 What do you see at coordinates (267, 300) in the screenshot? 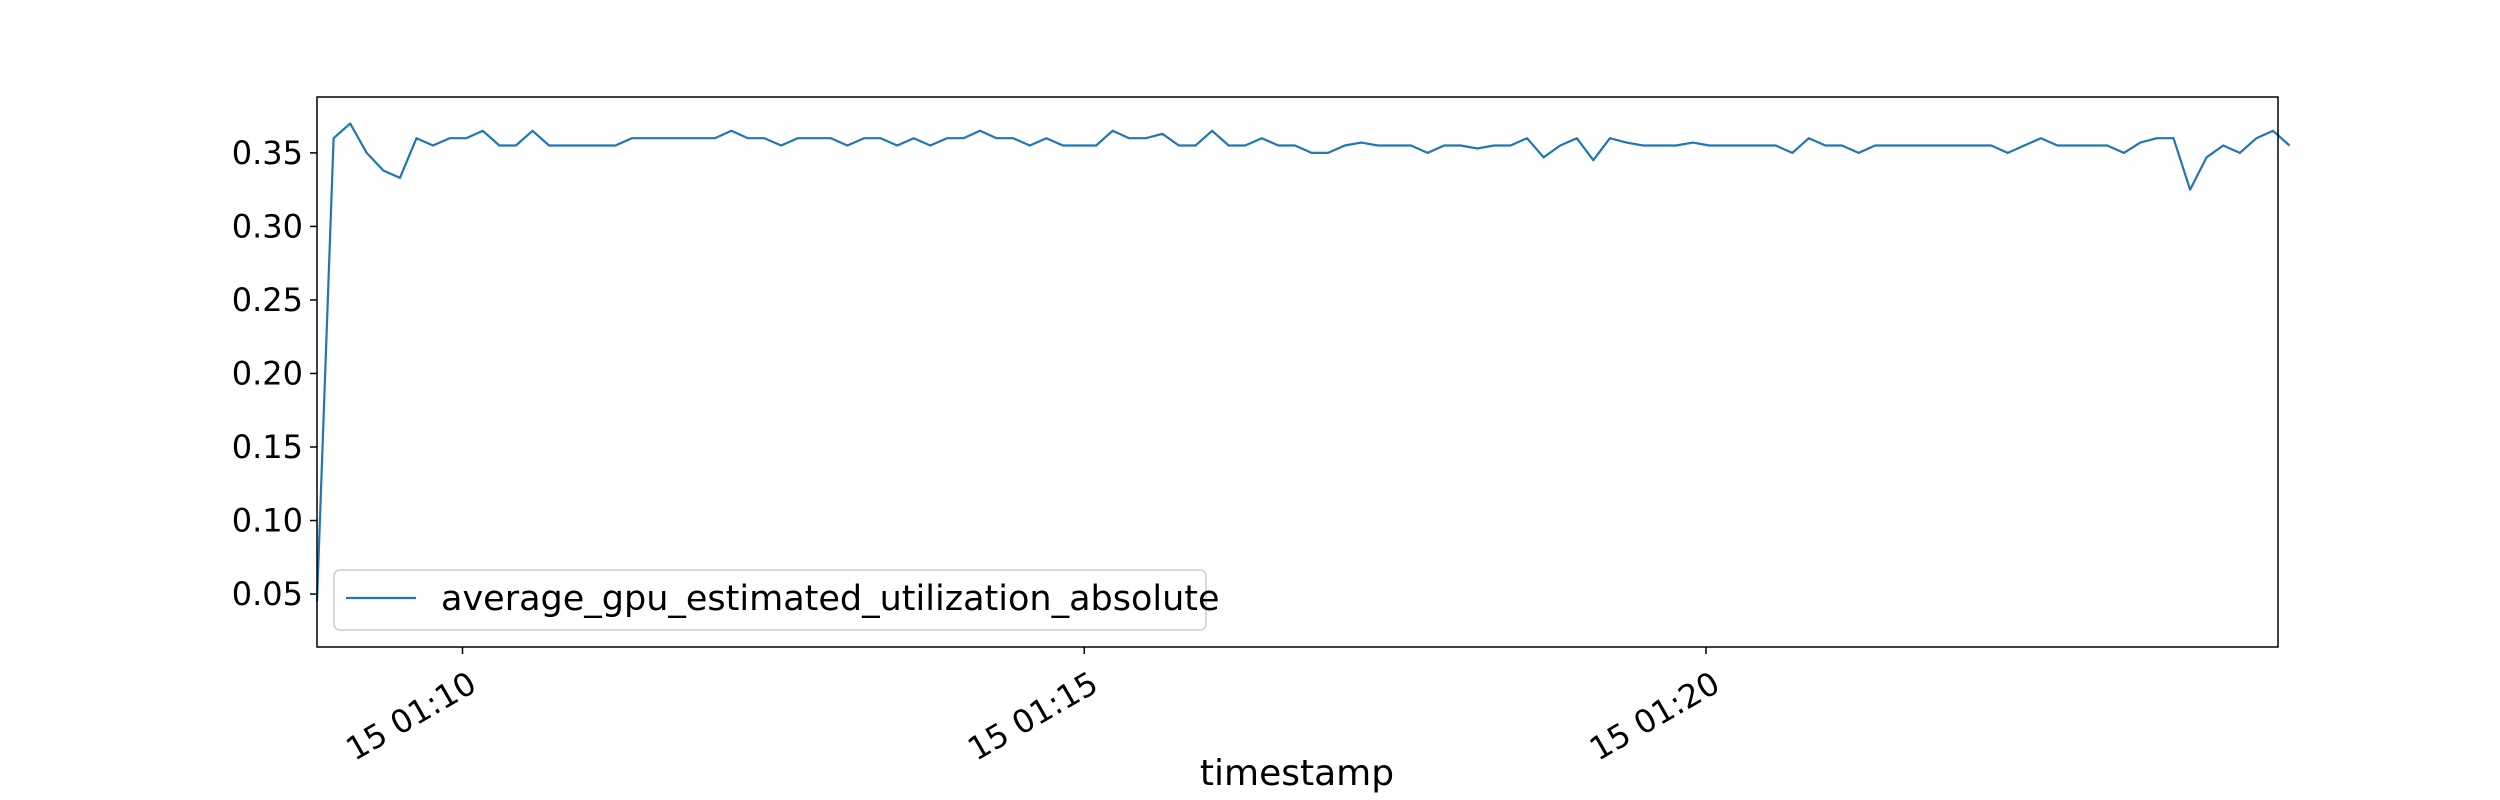
I see `y-tick-label: 0.25` at bounding box center [267, 300].